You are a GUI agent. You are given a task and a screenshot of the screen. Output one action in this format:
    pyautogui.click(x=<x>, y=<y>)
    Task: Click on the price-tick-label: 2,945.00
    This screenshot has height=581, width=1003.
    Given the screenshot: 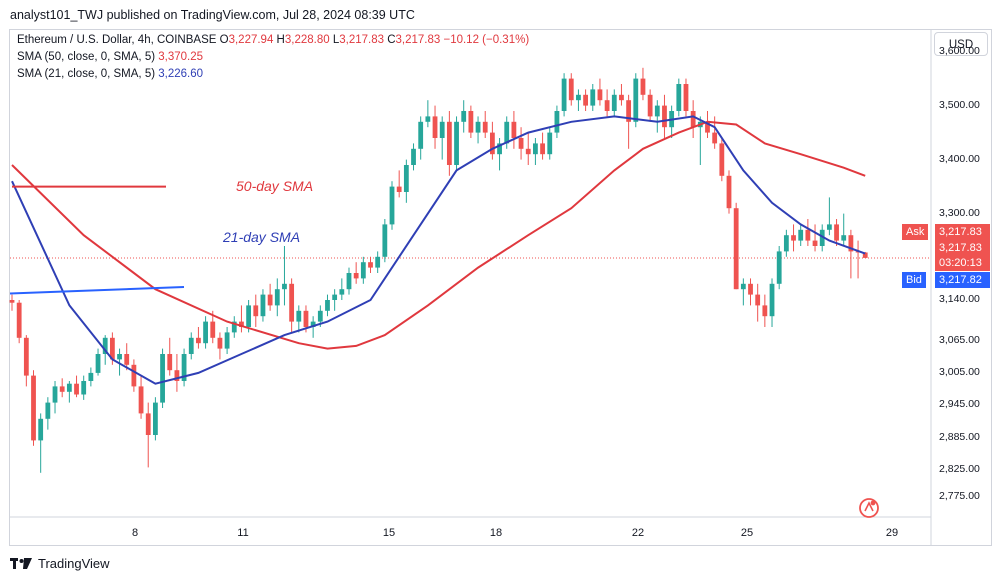 What is the action you would take?
    pyautogui.click(x=959, y=404)
    